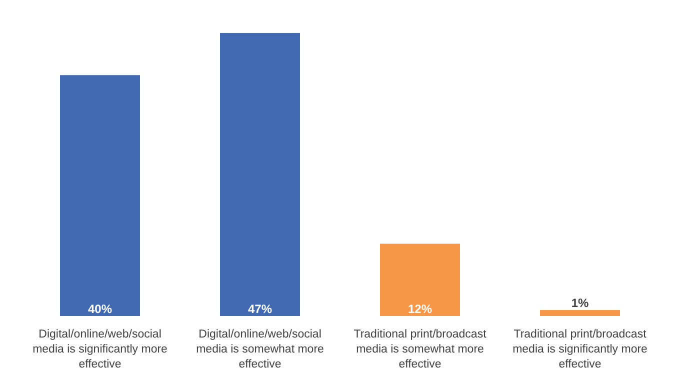 The image size is (676, 385). Describe the element at coordinates (580, 349) in the screenshot. I see `x-tick-label: Traditional print/broadcast media is significantly more effective` at that location.